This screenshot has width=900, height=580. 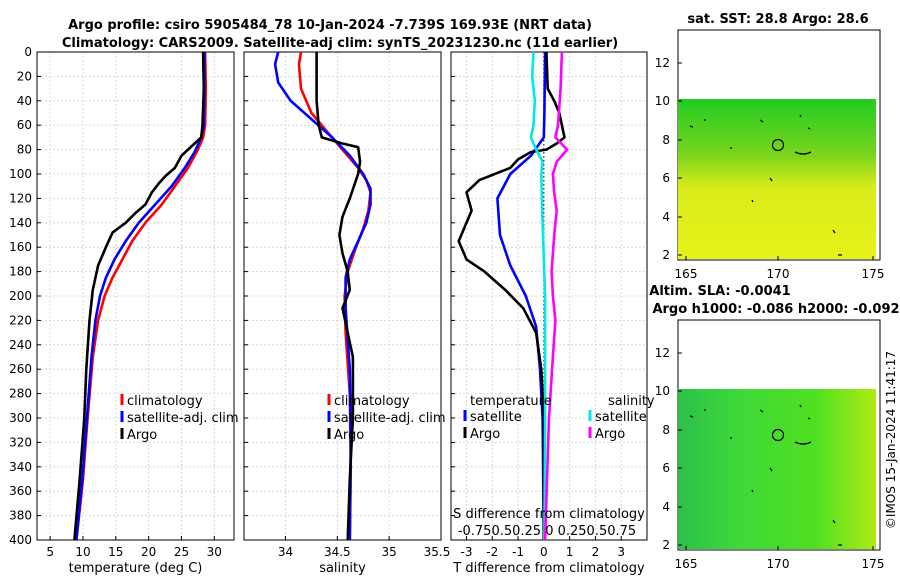 I want to click on sst-argo-marker, so click(x=778, y=145).